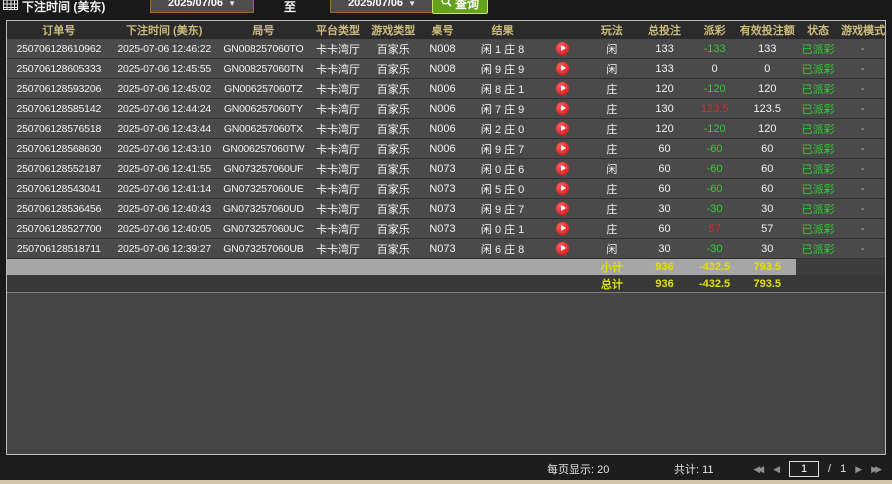  Describe the element at coordinates (502, 248) in the screenshot. I see `cell-result: 闲 6 庄 8` at that location.